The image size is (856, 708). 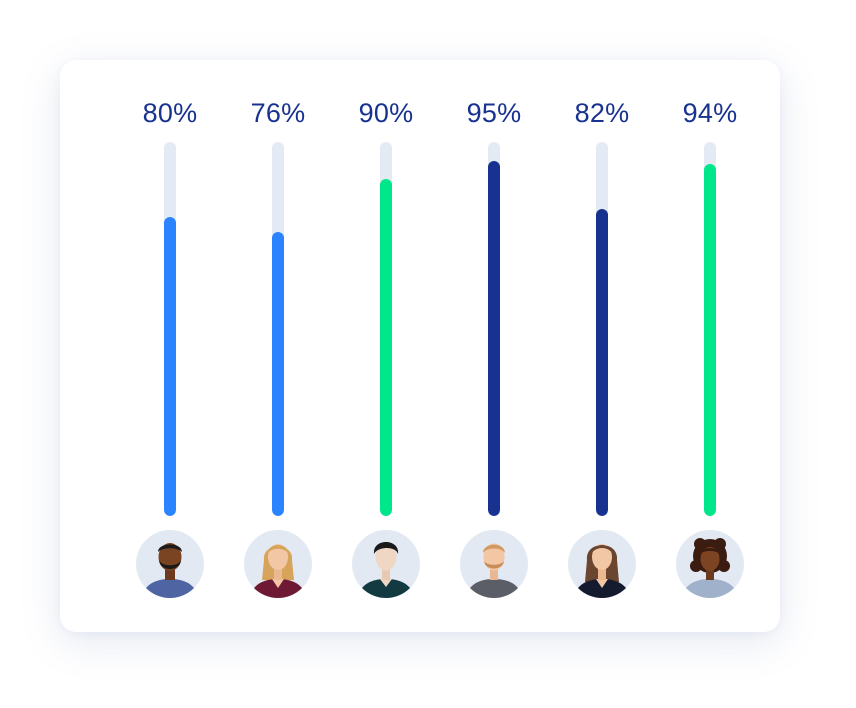 I want to click on bar-column: 76%, so click(x=278, y=346).